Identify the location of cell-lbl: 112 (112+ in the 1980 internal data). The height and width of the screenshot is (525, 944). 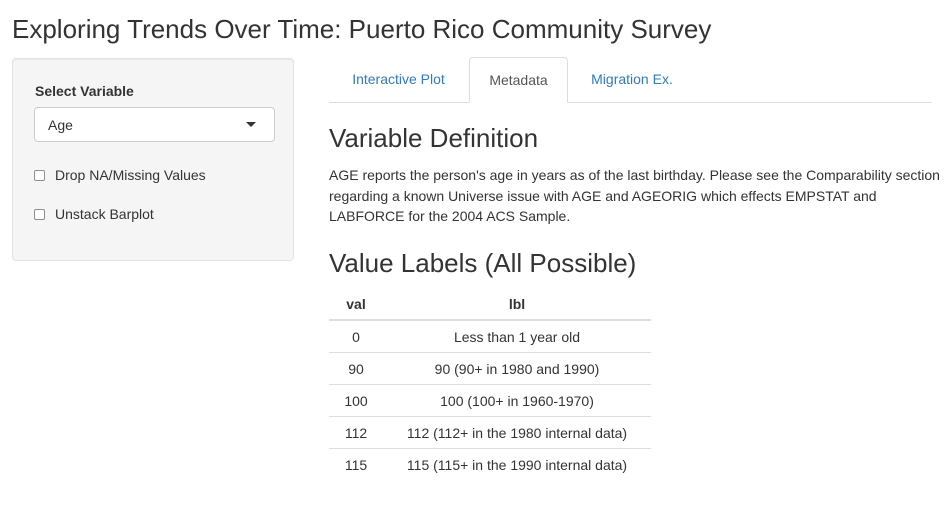
(517, 432).